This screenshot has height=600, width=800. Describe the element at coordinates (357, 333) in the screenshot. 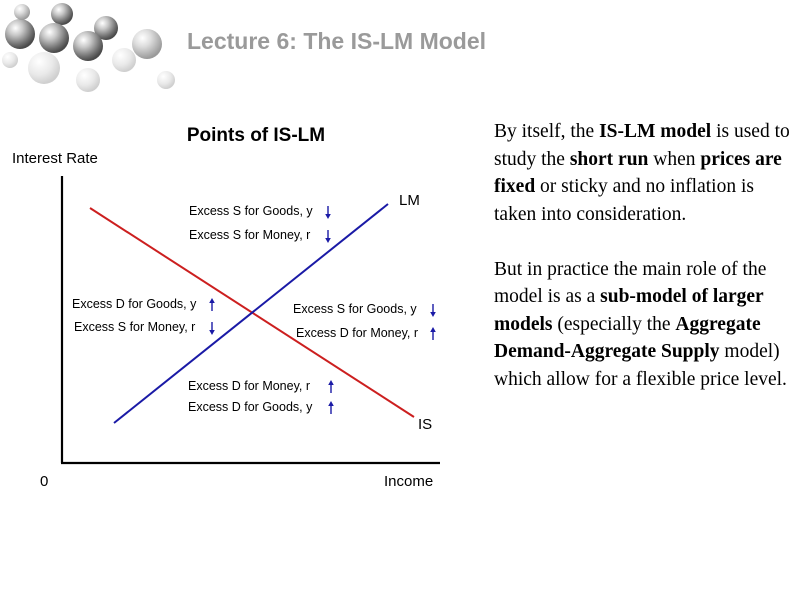

I see `region-right-money-label: Excess D for Money, r` at that location.